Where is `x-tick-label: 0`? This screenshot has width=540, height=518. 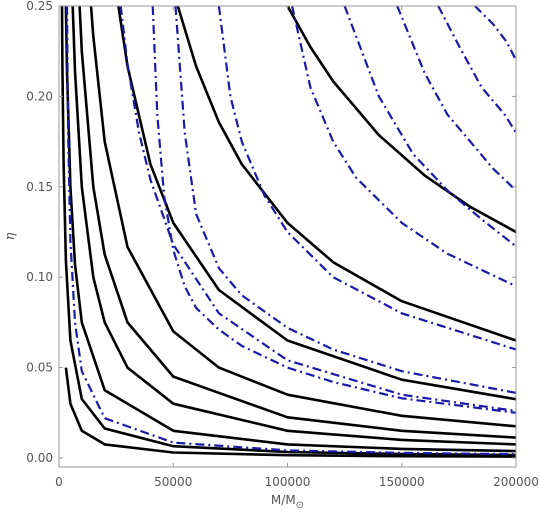 x-tick-label: 0 is located at coordinates (59, 482).